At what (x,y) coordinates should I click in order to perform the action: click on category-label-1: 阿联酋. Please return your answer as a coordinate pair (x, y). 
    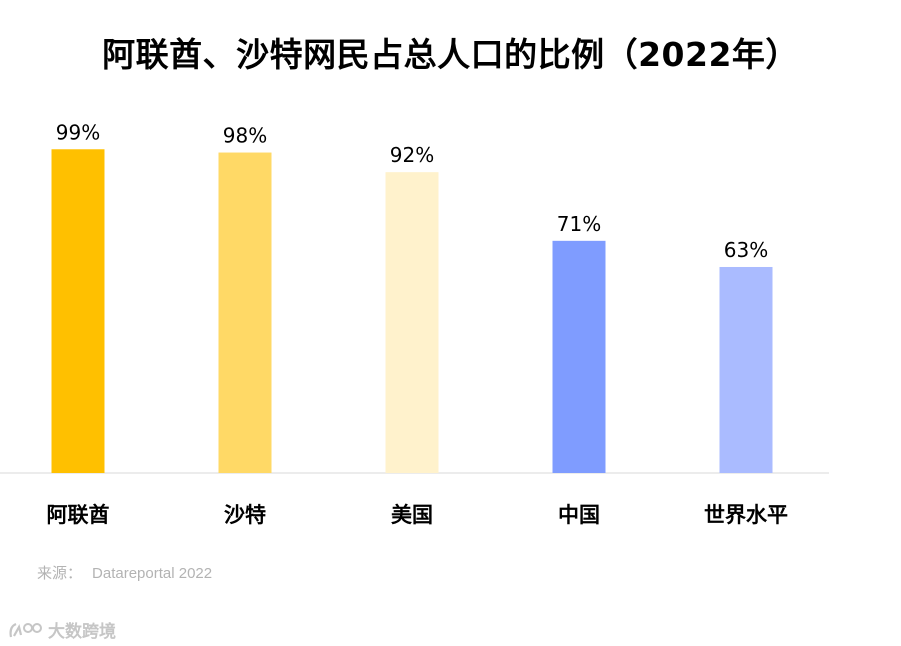
    Looking at the image, I should click on (78, 515).